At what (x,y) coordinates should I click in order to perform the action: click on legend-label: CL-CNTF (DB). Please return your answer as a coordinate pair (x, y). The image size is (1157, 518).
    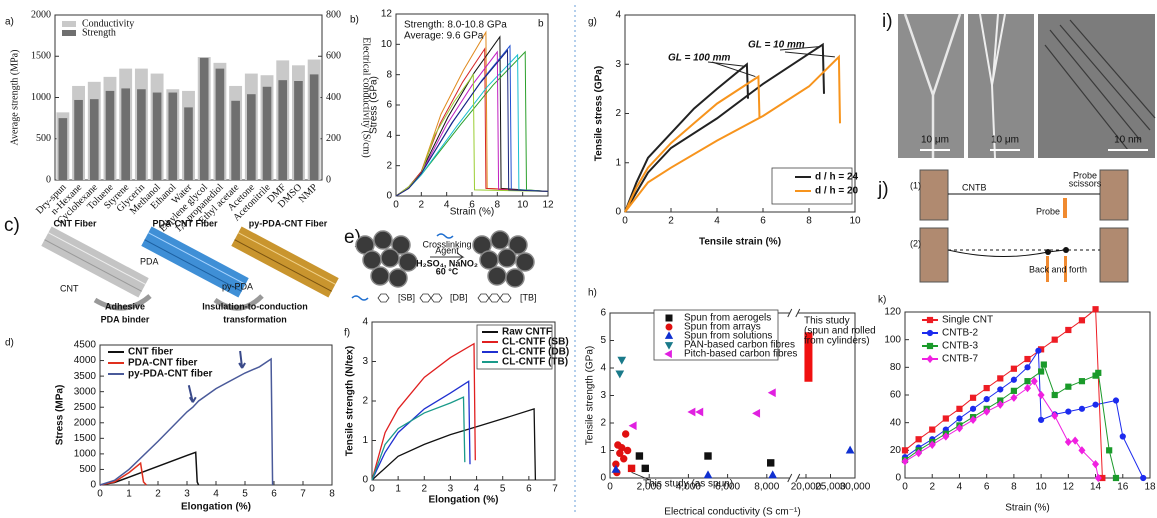
    Looking at the image, I should click on (535, 352).